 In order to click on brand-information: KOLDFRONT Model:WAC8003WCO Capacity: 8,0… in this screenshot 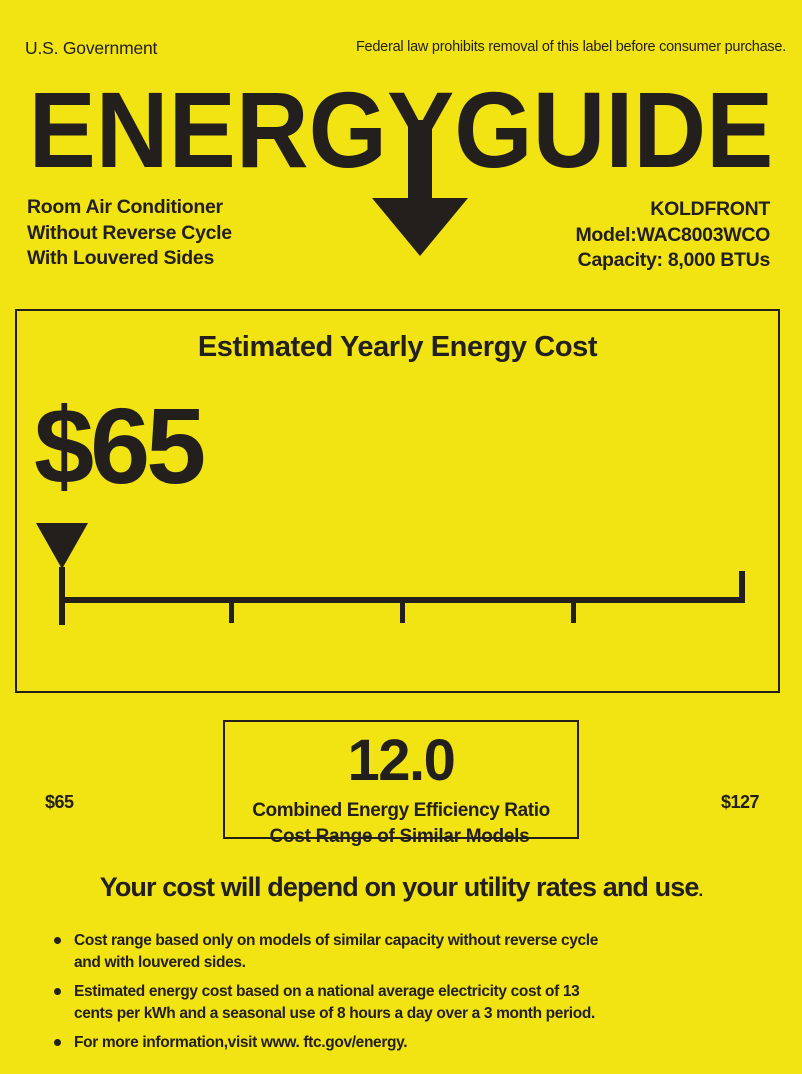, I will do `click(605, 235)`.